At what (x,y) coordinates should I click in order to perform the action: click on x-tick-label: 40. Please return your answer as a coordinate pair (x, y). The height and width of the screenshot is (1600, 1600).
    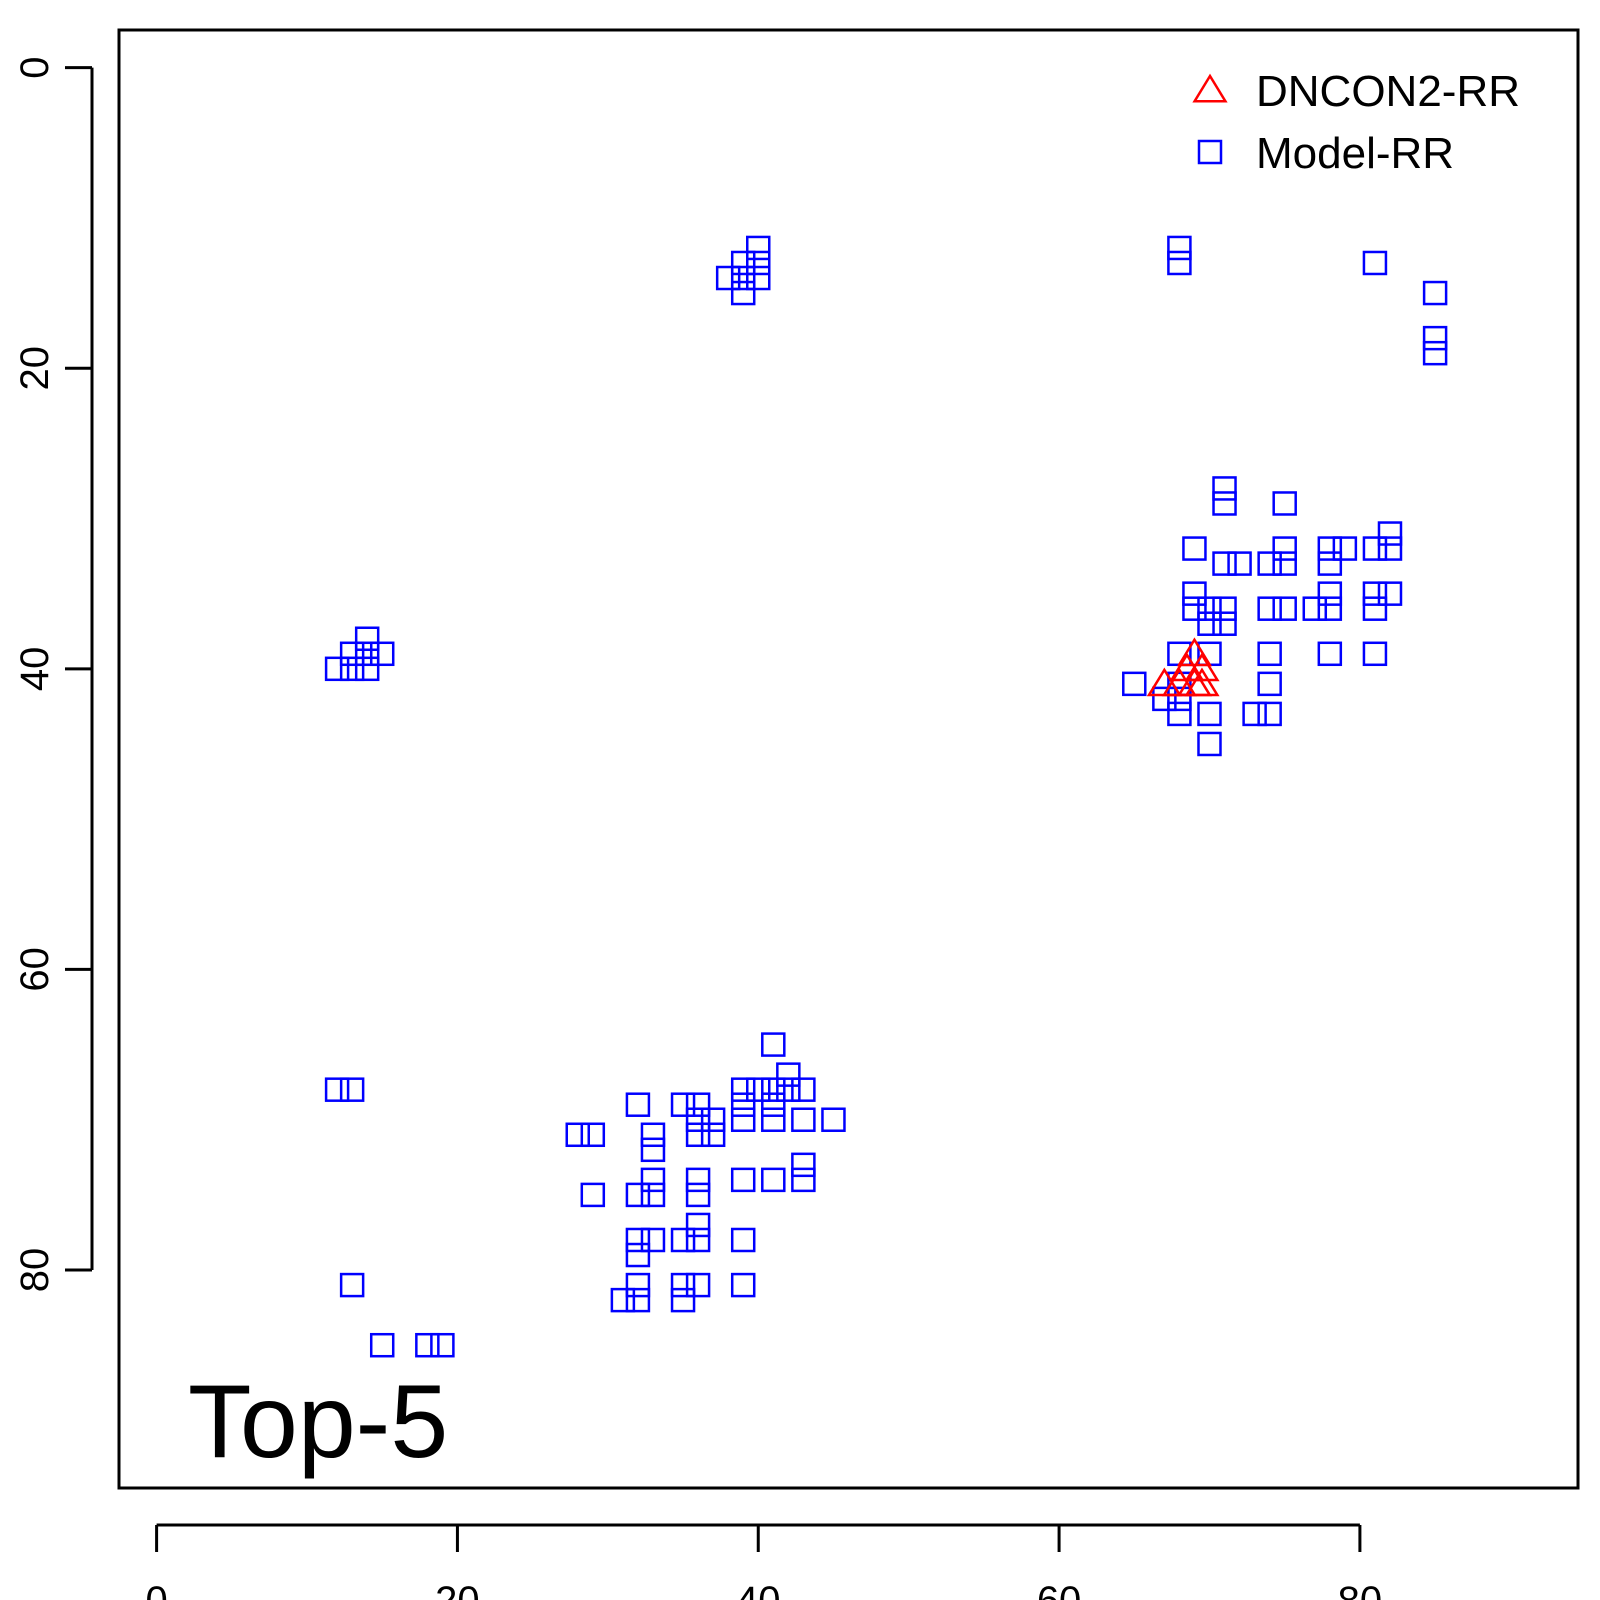
    Looking at the image, I should click on (758, 1589).